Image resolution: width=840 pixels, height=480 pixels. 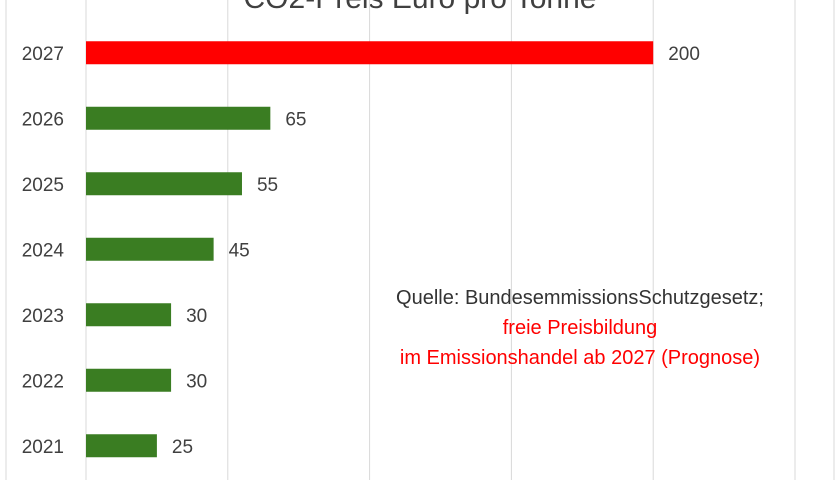 What do you see at coordinates (43, 54) in the screenshot?
I see `category-label-2027: 2027` at bounding box center [43, 54].